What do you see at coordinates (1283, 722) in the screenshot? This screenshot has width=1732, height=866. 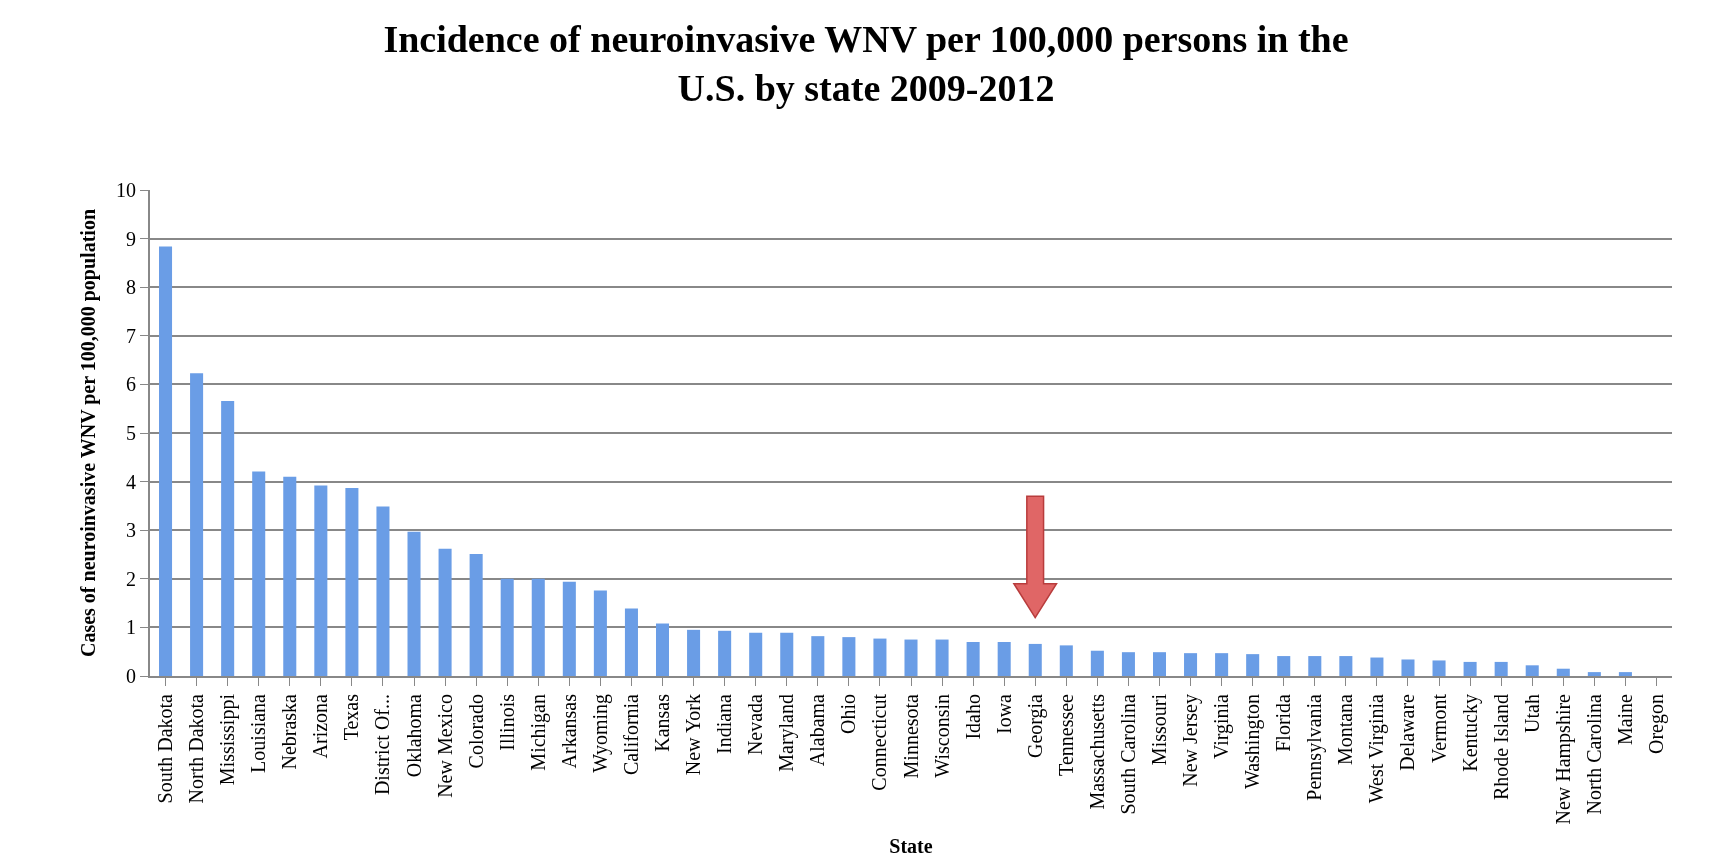 I see `x-tick-label: Florida` at bounding box center [1283, 722].